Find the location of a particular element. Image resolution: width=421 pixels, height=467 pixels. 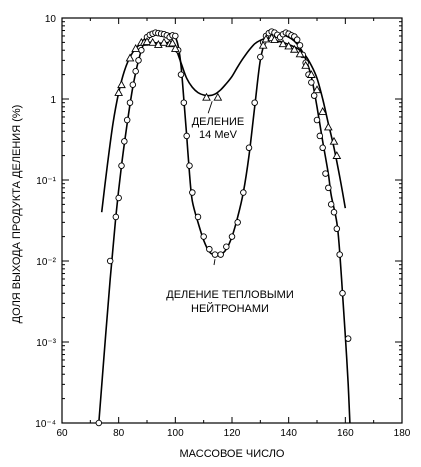

y-axis-label: ДОЛЯ ВЫХОДА ПРОДУКТА ДЕЛЕНИЯ (%) is located at coordinates (17, 214).